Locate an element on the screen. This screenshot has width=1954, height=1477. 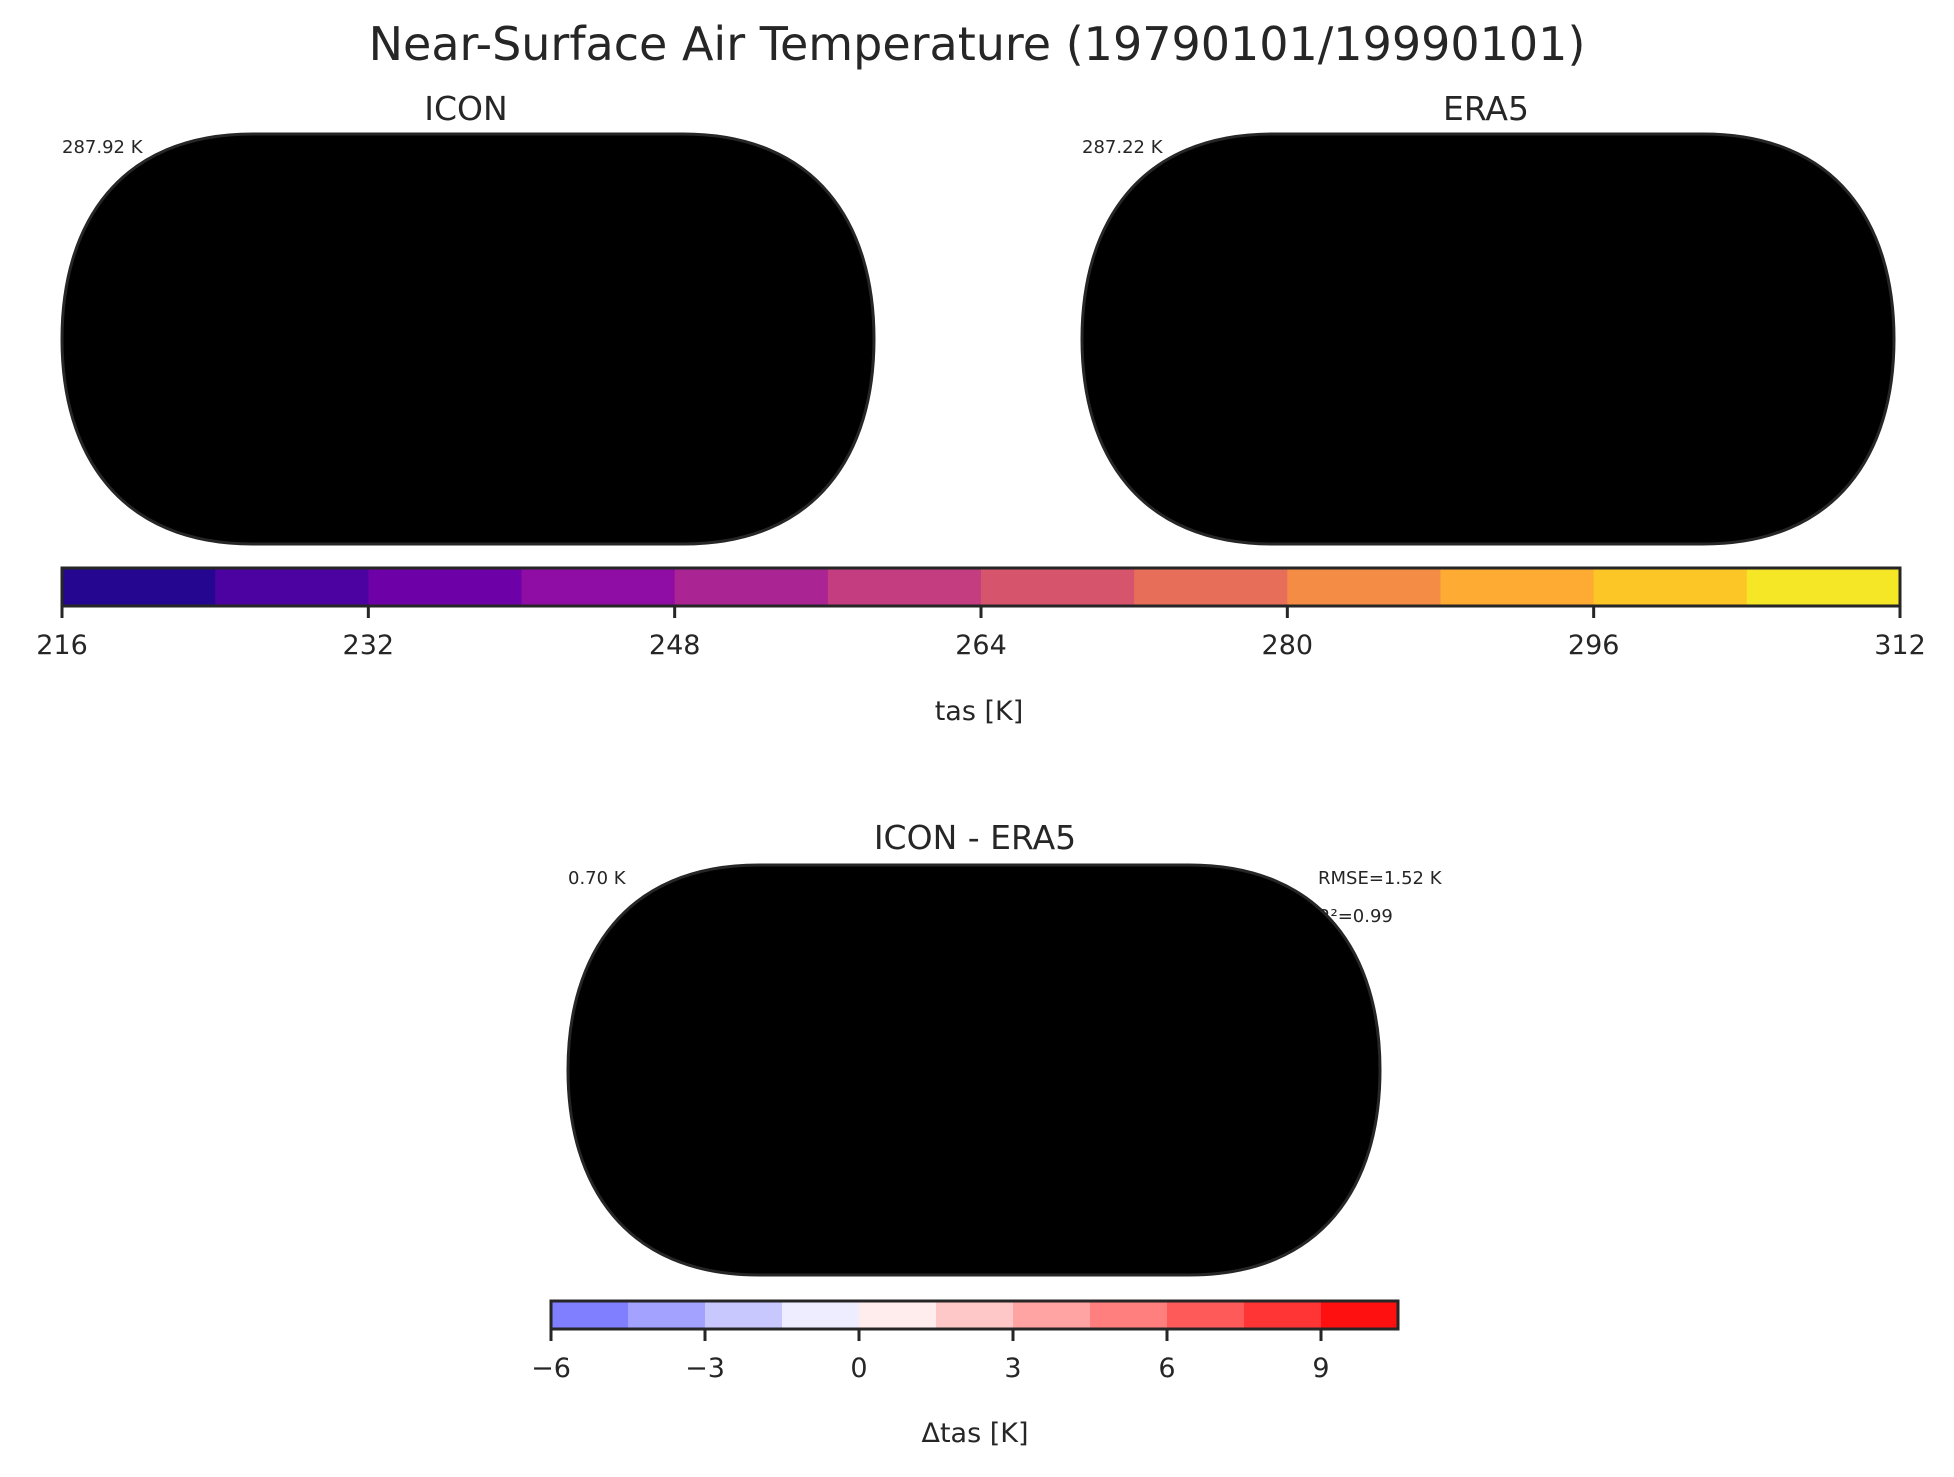
colorbar-tick-label: 232 is located at coordinates (369, 645).